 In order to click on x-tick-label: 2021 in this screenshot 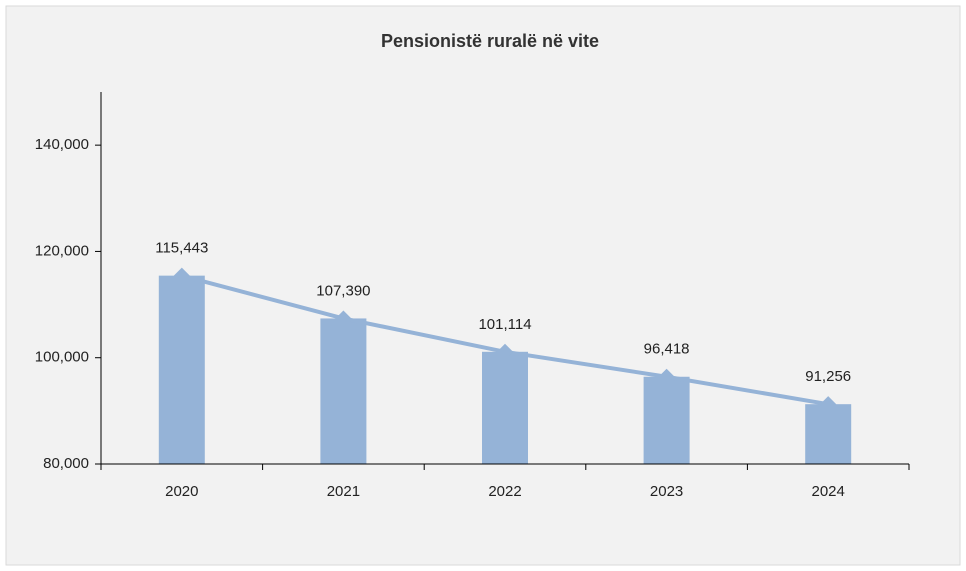, I will do `click(343, 491)`.